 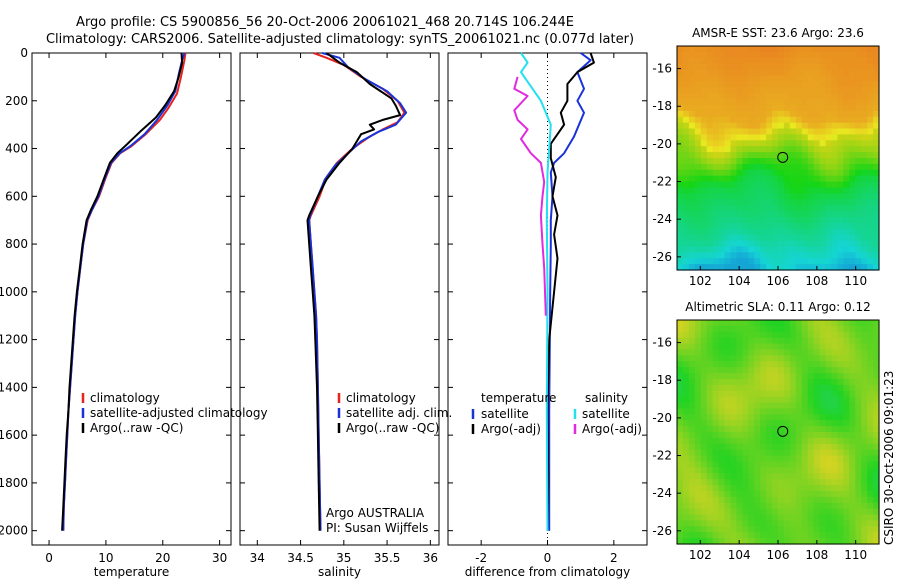 What do you see at coordinates (570, 291) in the screenshot?
I see `difference-series-argo` at bounding box center [570, 291].